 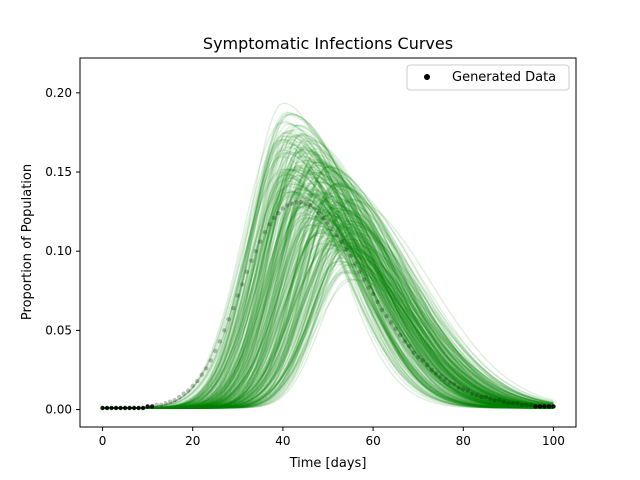 What do you see at coordinates (504, 77) in the screenshot?
I see `legend-label-generated-data: Generated Data` at bounding box center [504, 77].